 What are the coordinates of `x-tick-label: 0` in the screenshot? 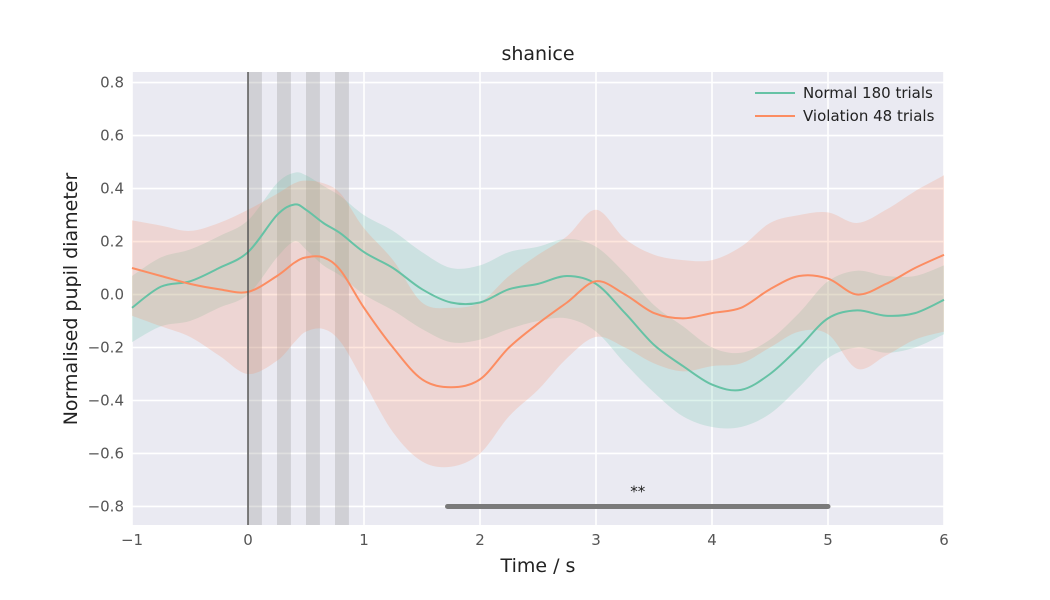 It's located at (248, 540).